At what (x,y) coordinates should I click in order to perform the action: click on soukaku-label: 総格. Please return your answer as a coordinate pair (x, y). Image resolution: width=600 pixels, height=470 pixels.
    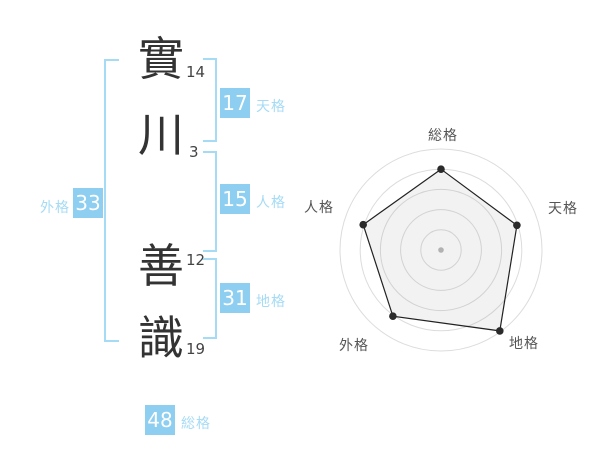
    Looking at the image, I should click on (196, 424).